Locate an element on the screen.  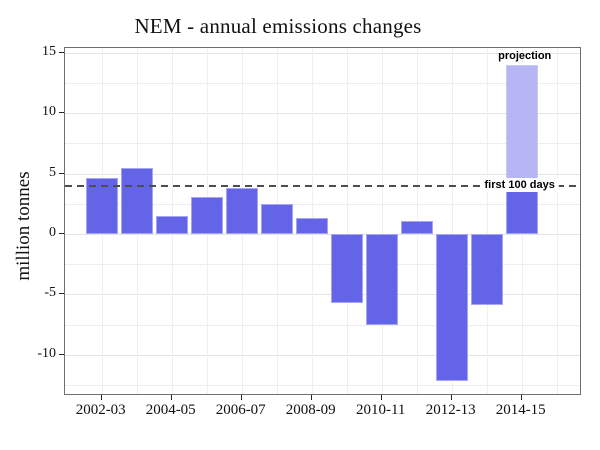
y-tick-label: 5 is located at coordinates (52, 172).